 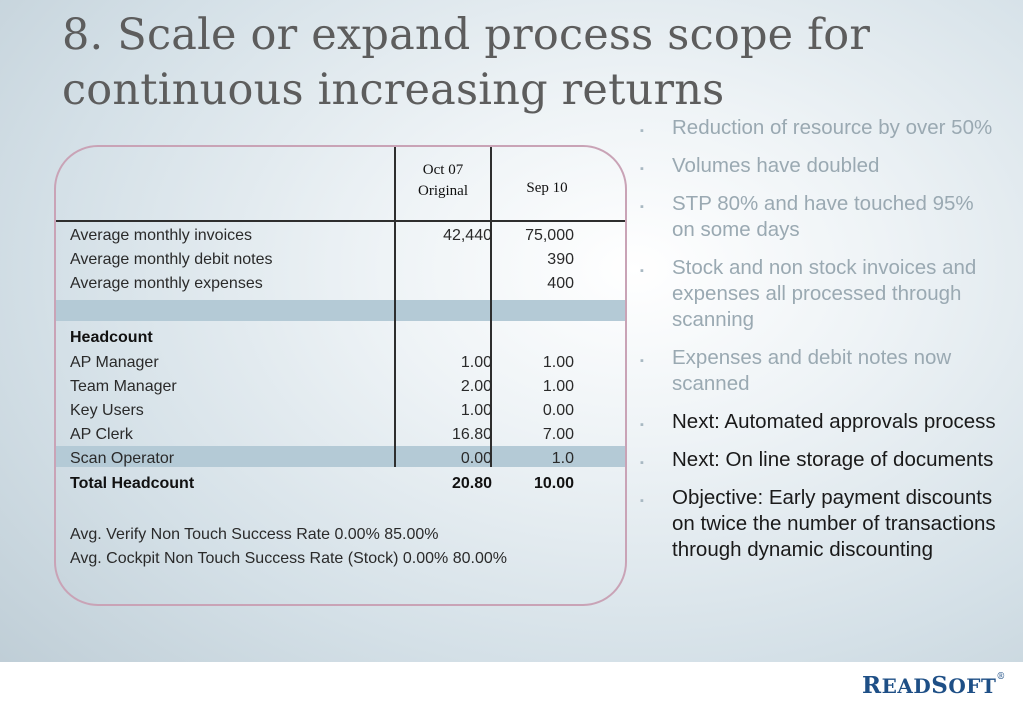 What do you see at coordinates (466, 35) in the screenshot?
I see `title-line-1: 8. Scale or expand process scope for` at bounding box center [466, 35].